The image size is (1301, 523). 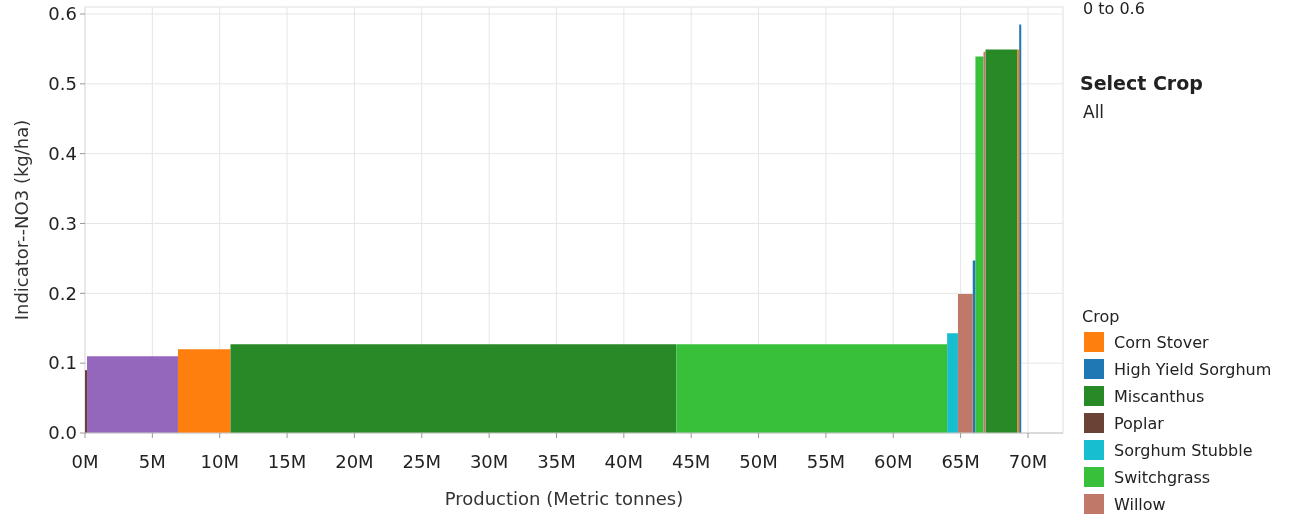 What do you see at coordinates (421, 461) in the screenshot?
I see `x-tick-label: 25M` at bounding box center [421, 461].